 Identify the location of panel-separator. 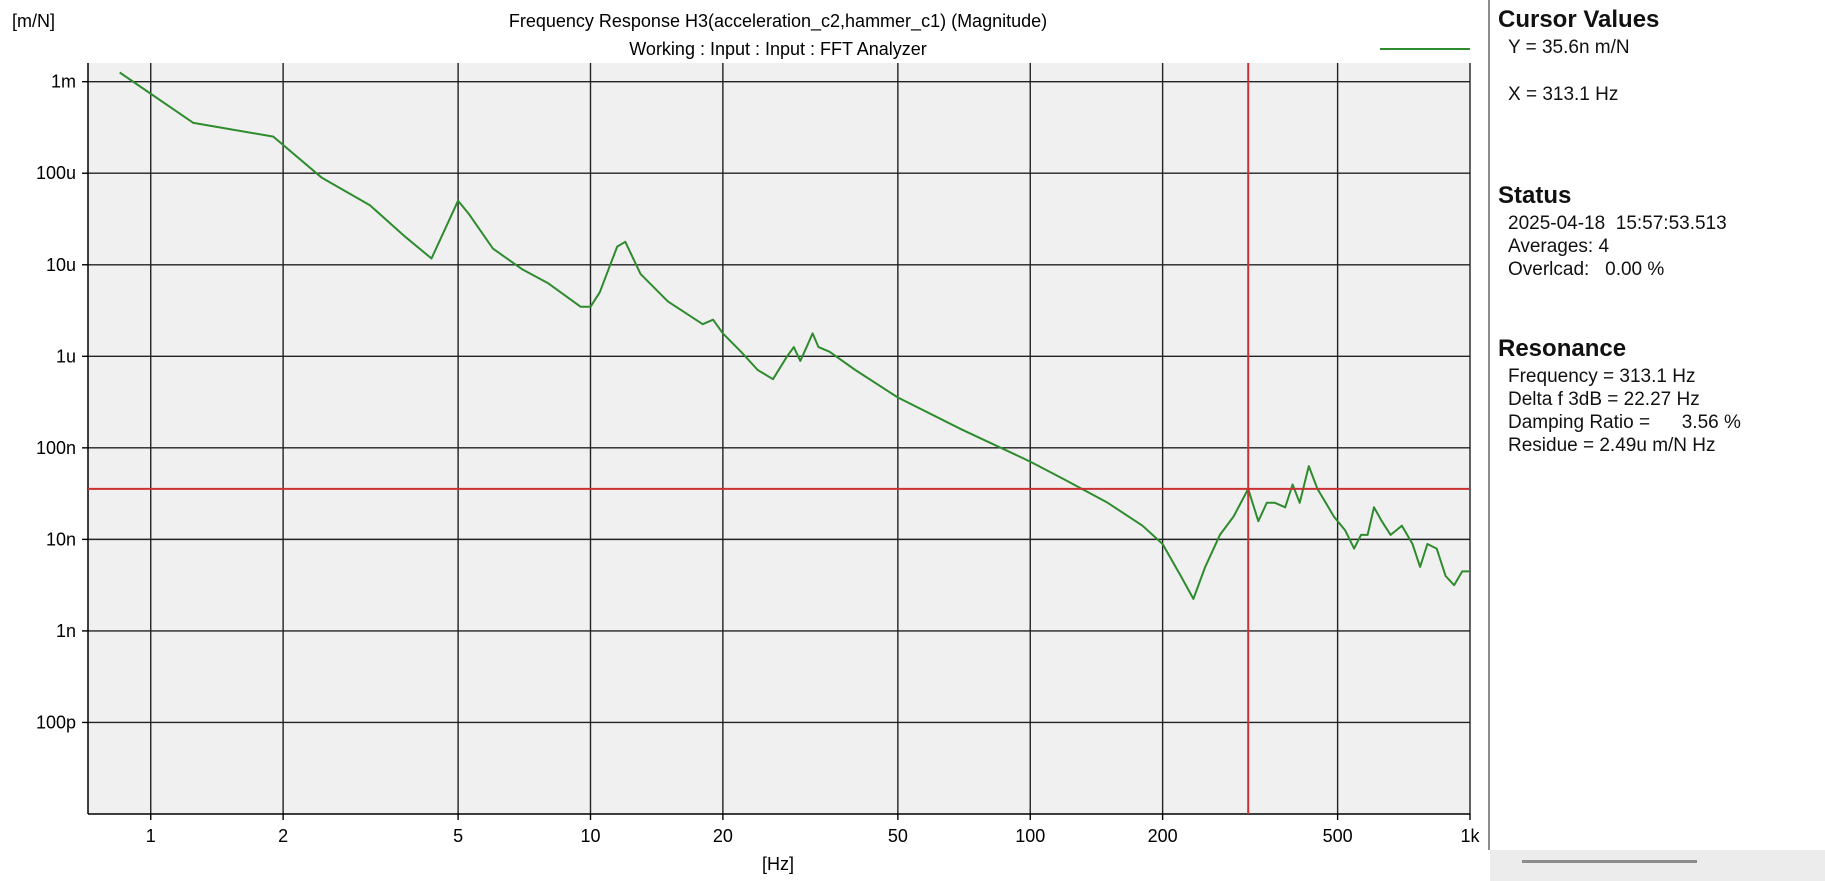
(1489, 425).